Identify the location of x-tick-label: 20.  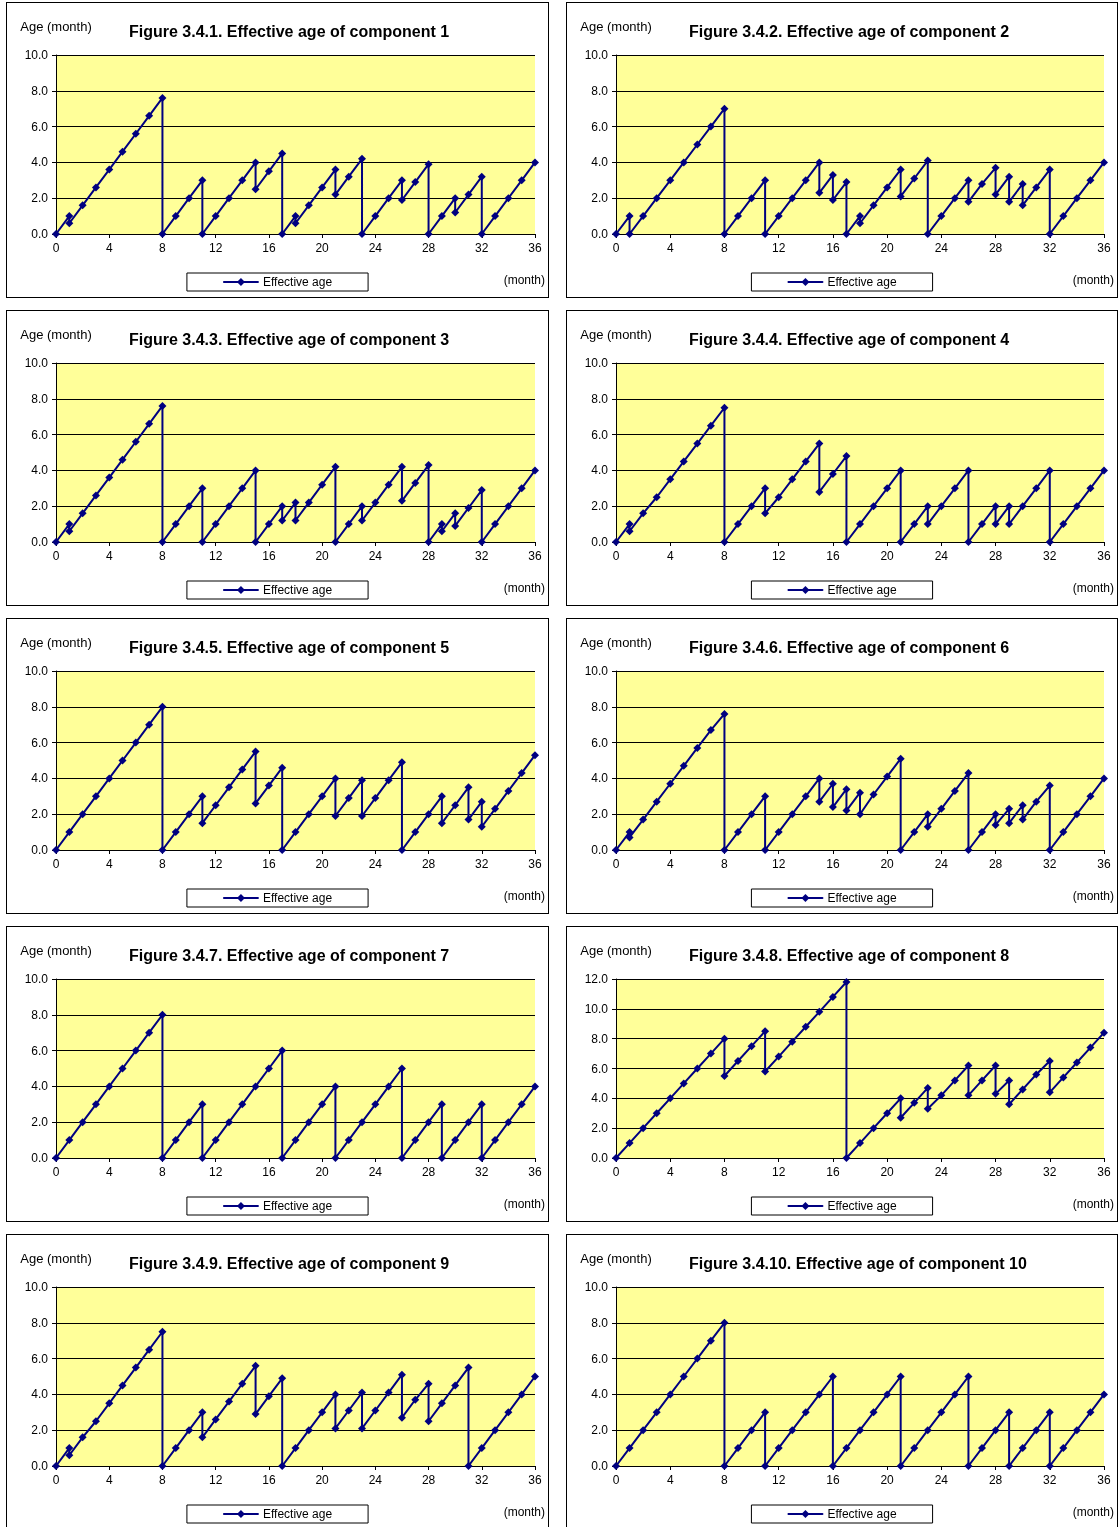
(322, 1480).